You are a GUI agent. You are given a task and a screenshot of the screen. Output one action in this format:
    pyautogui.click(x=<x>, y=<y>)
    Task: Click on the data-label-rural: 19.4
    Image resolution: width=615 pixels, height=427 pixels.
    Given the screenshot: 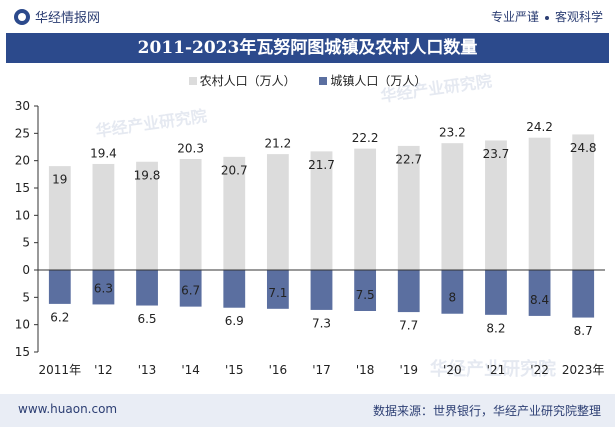 What is the action you would take?
    pyautogui.click(x=103, y=153)
    